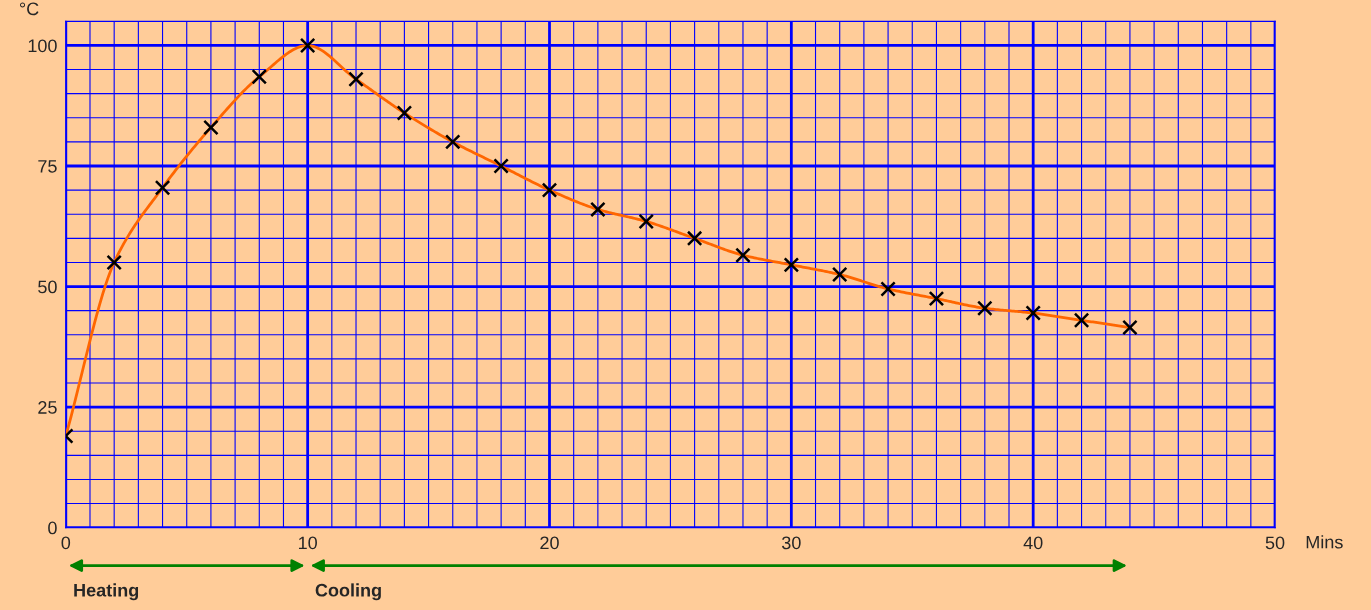 This screenshot has width=1371, height=610. I want to click on x-axis-title: Mins, so click(1324, 542).